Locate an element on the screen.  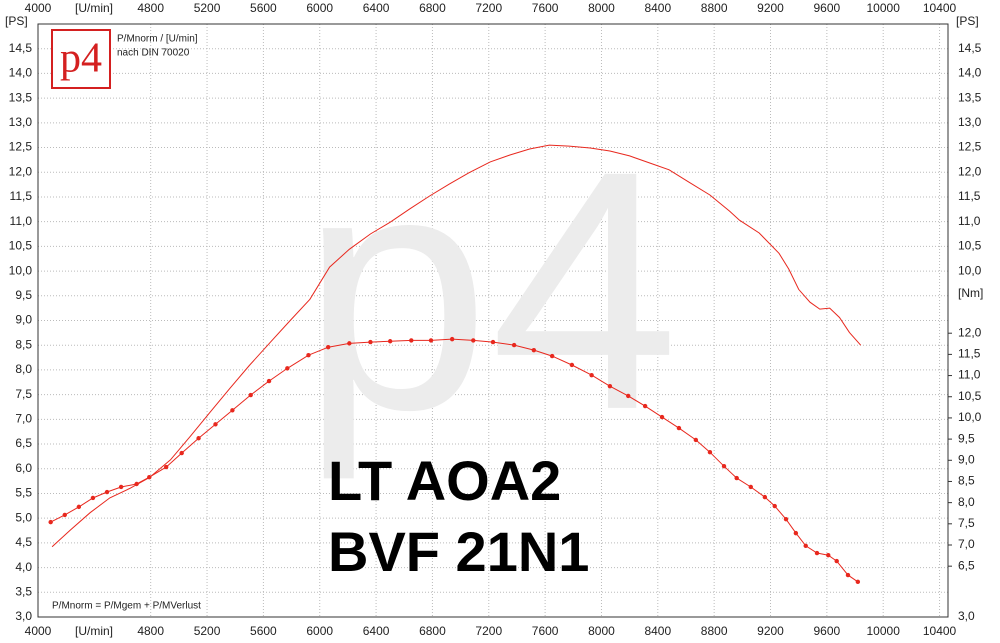
x-tick-label: 9200 is located at coordinates (770, 8).